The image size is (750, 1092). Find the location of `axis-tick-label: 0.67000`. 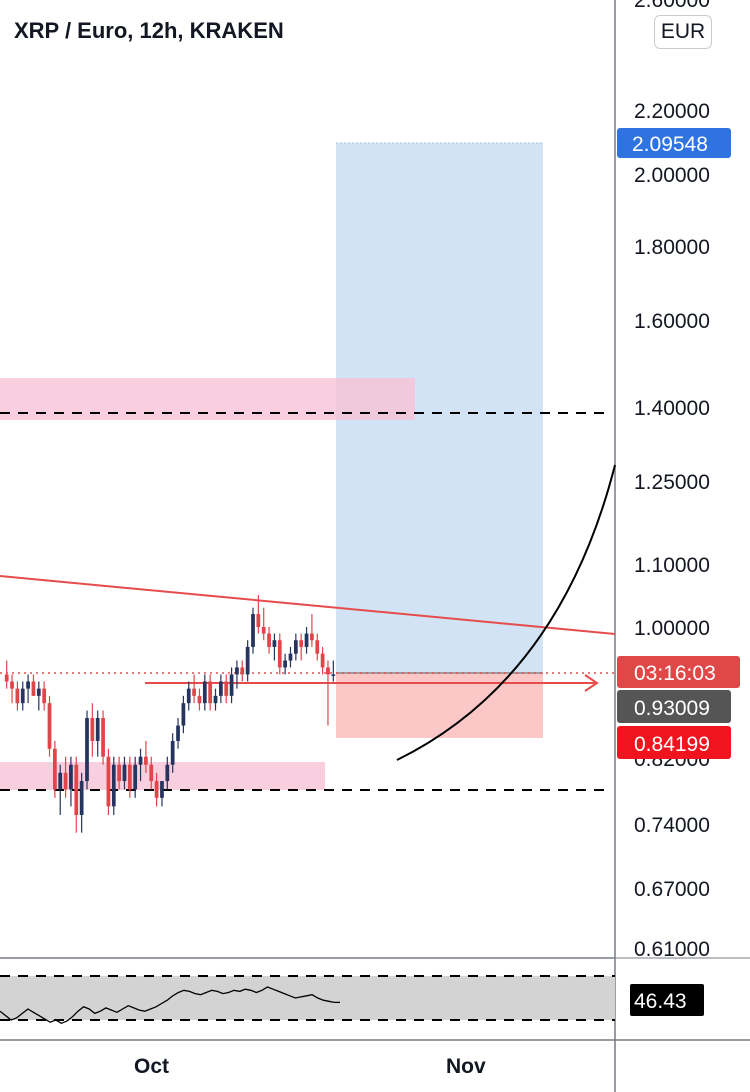

axis-tick-label: 0.67000 is located at coordinates (672, 889).